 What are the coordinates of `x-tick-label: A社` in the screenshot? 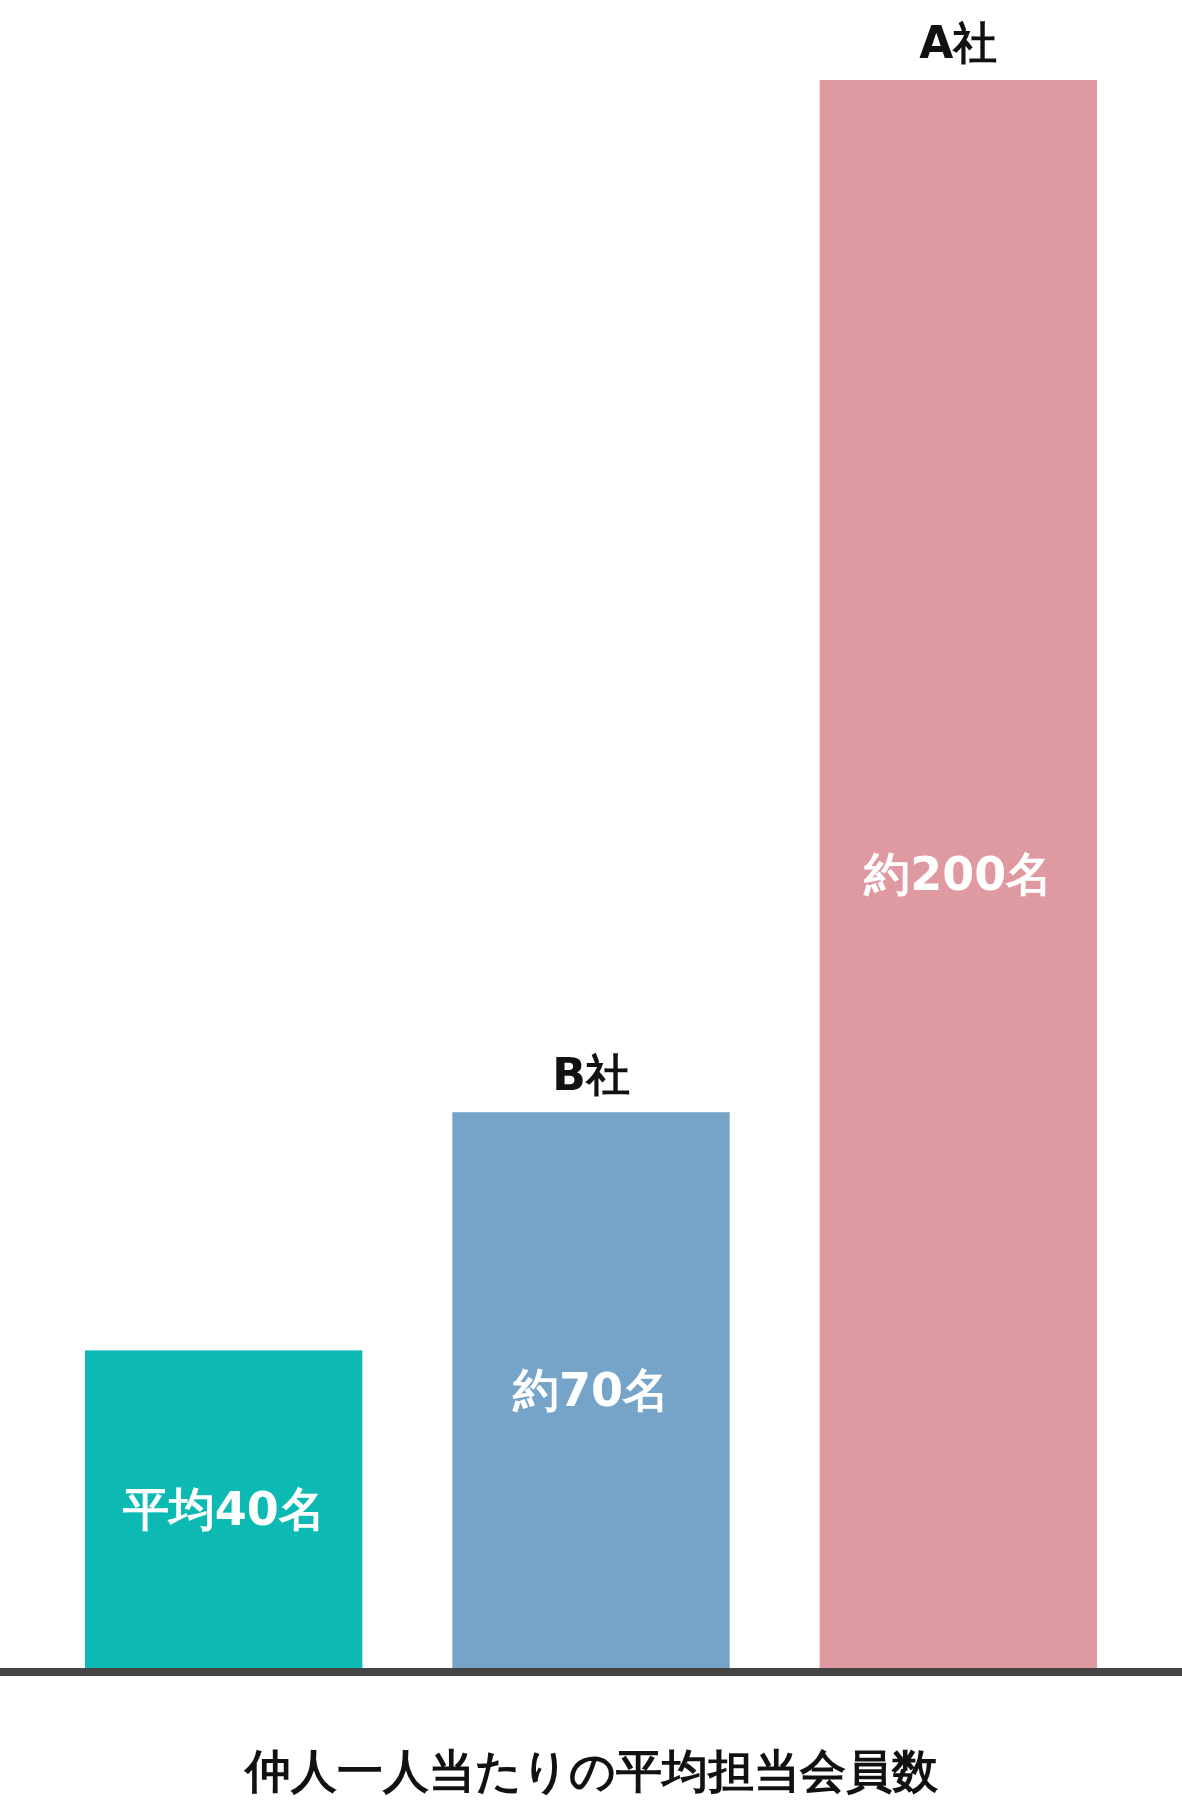 It's located at (958, 42).